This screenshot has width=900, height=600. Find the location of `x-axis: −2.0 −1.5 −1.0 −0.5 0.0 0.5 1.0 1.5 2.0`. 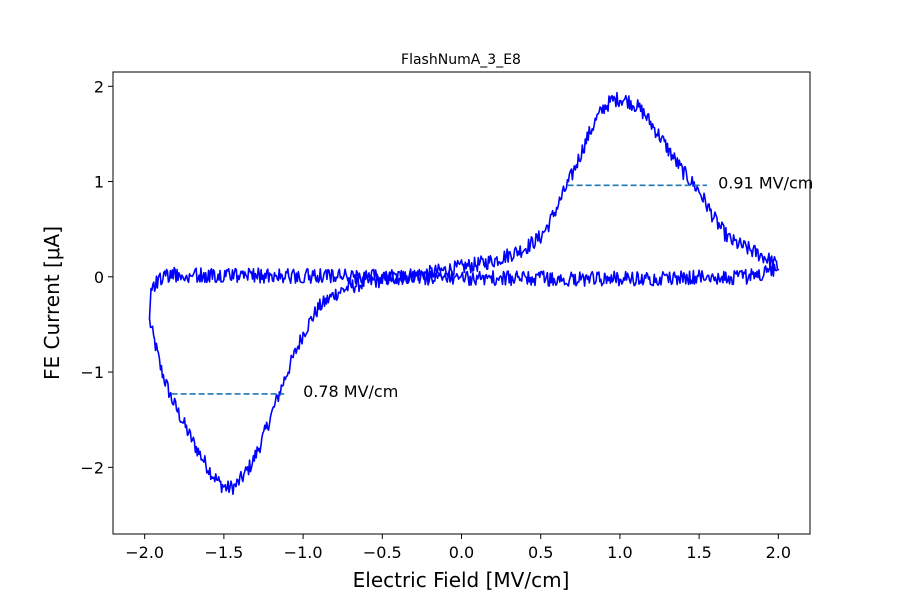

x-axis: −2.0 −1.5 −1.0 −0.5 0.0 0.5 1.0 1.5 2.0 is located at coordinates (458, 548).